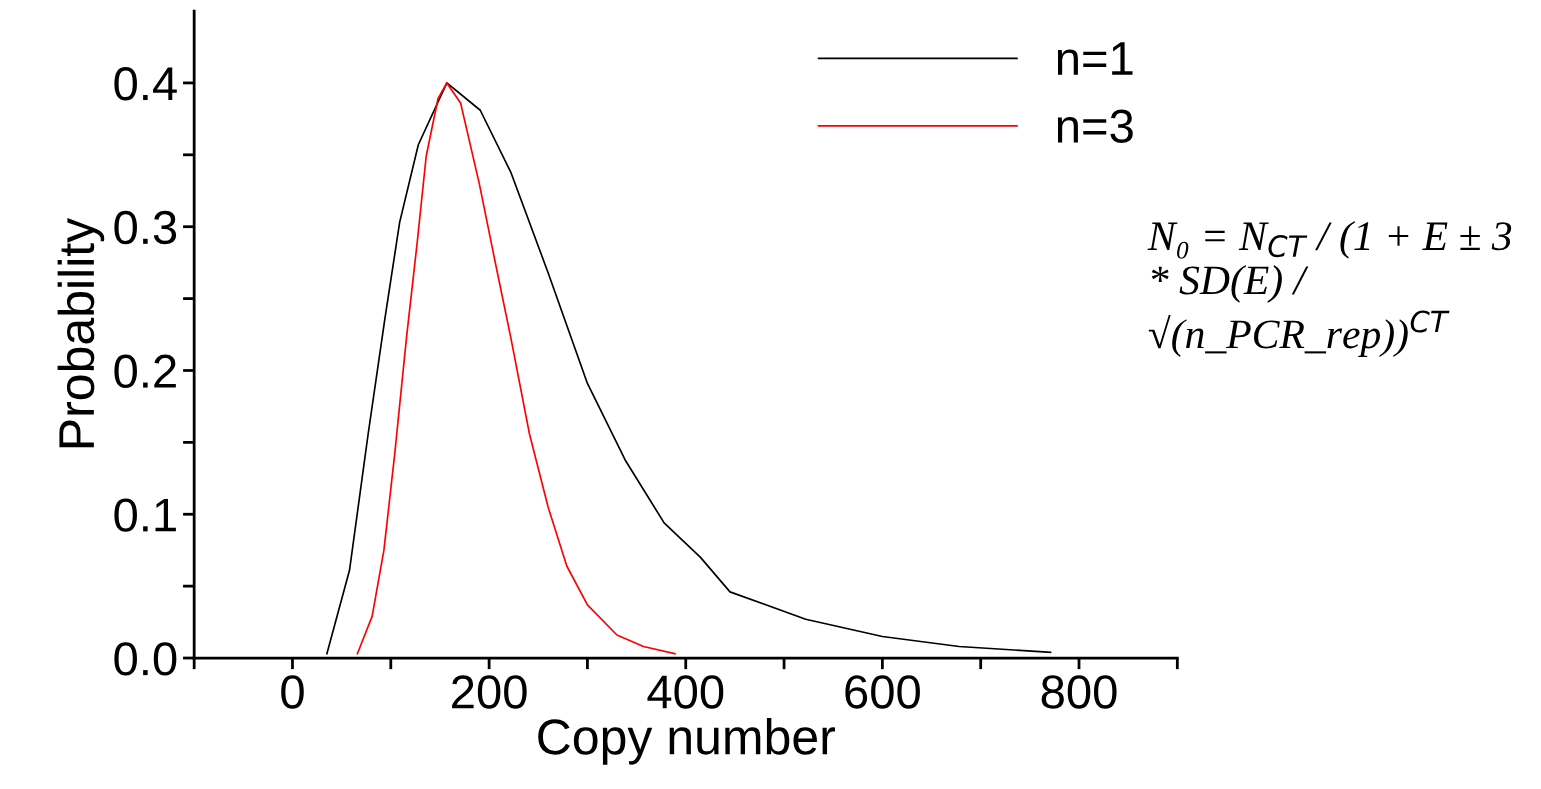 This screenshot has height=789, width=1541. I want to click on x-tick-label: 600, so click(882, 692).